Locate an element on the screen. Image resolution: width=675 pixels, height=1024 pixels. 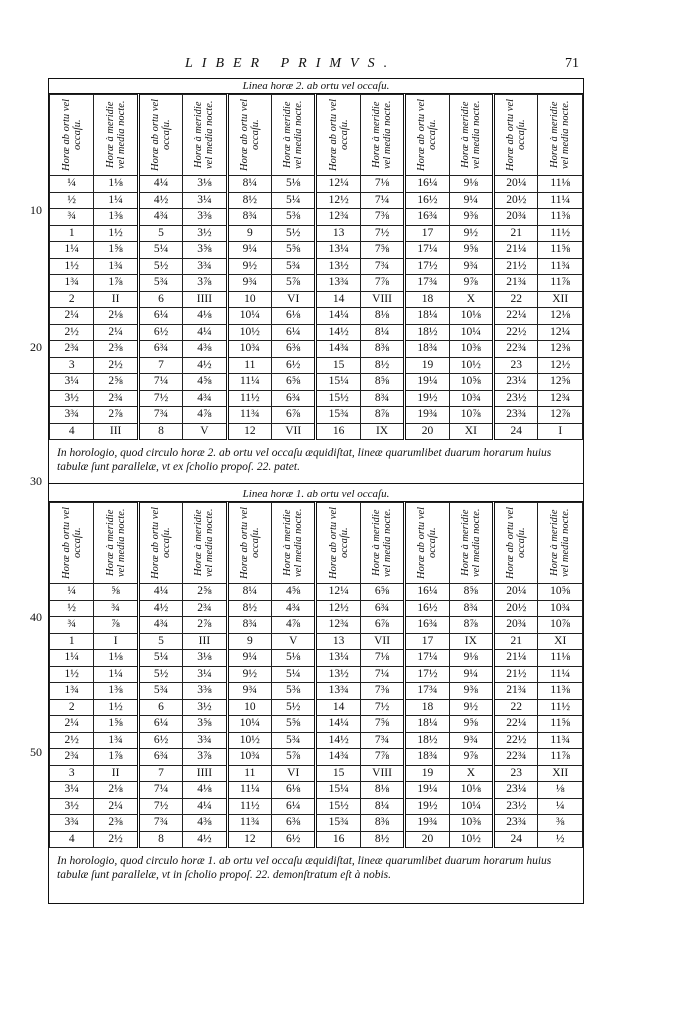
table-cell: 5⅛ is located at coordinates (294, 658).